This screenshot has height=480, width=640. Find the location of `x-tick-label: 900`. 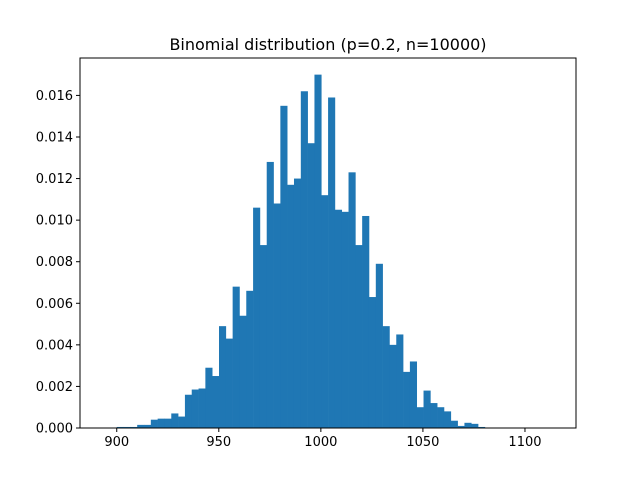

x-tick-label: 900 is located at coordinates (116, 442).